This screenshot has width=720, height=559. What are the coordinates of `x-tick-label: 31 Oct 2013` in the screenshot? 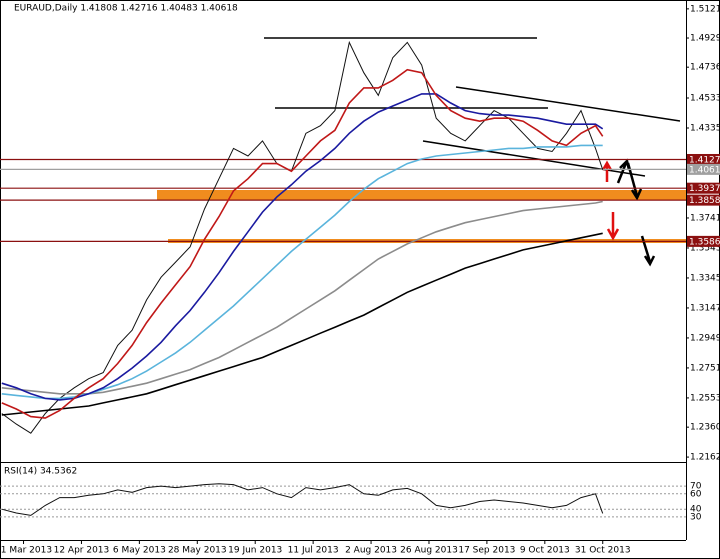 It's located at (603, 551).